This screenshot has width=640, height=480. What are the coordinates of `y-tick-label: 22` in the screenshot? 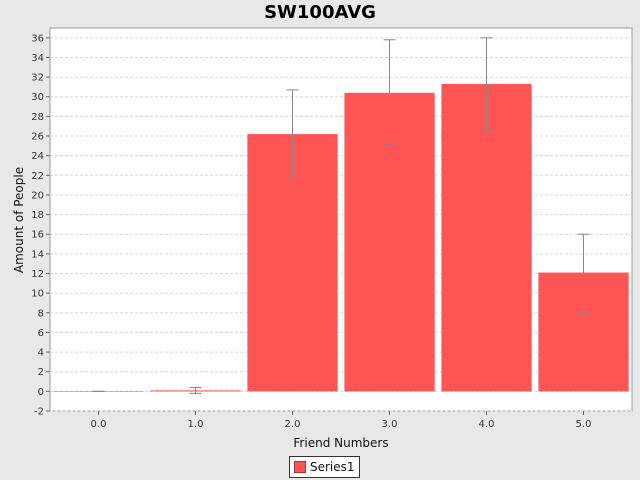 It's located at (37, 176).